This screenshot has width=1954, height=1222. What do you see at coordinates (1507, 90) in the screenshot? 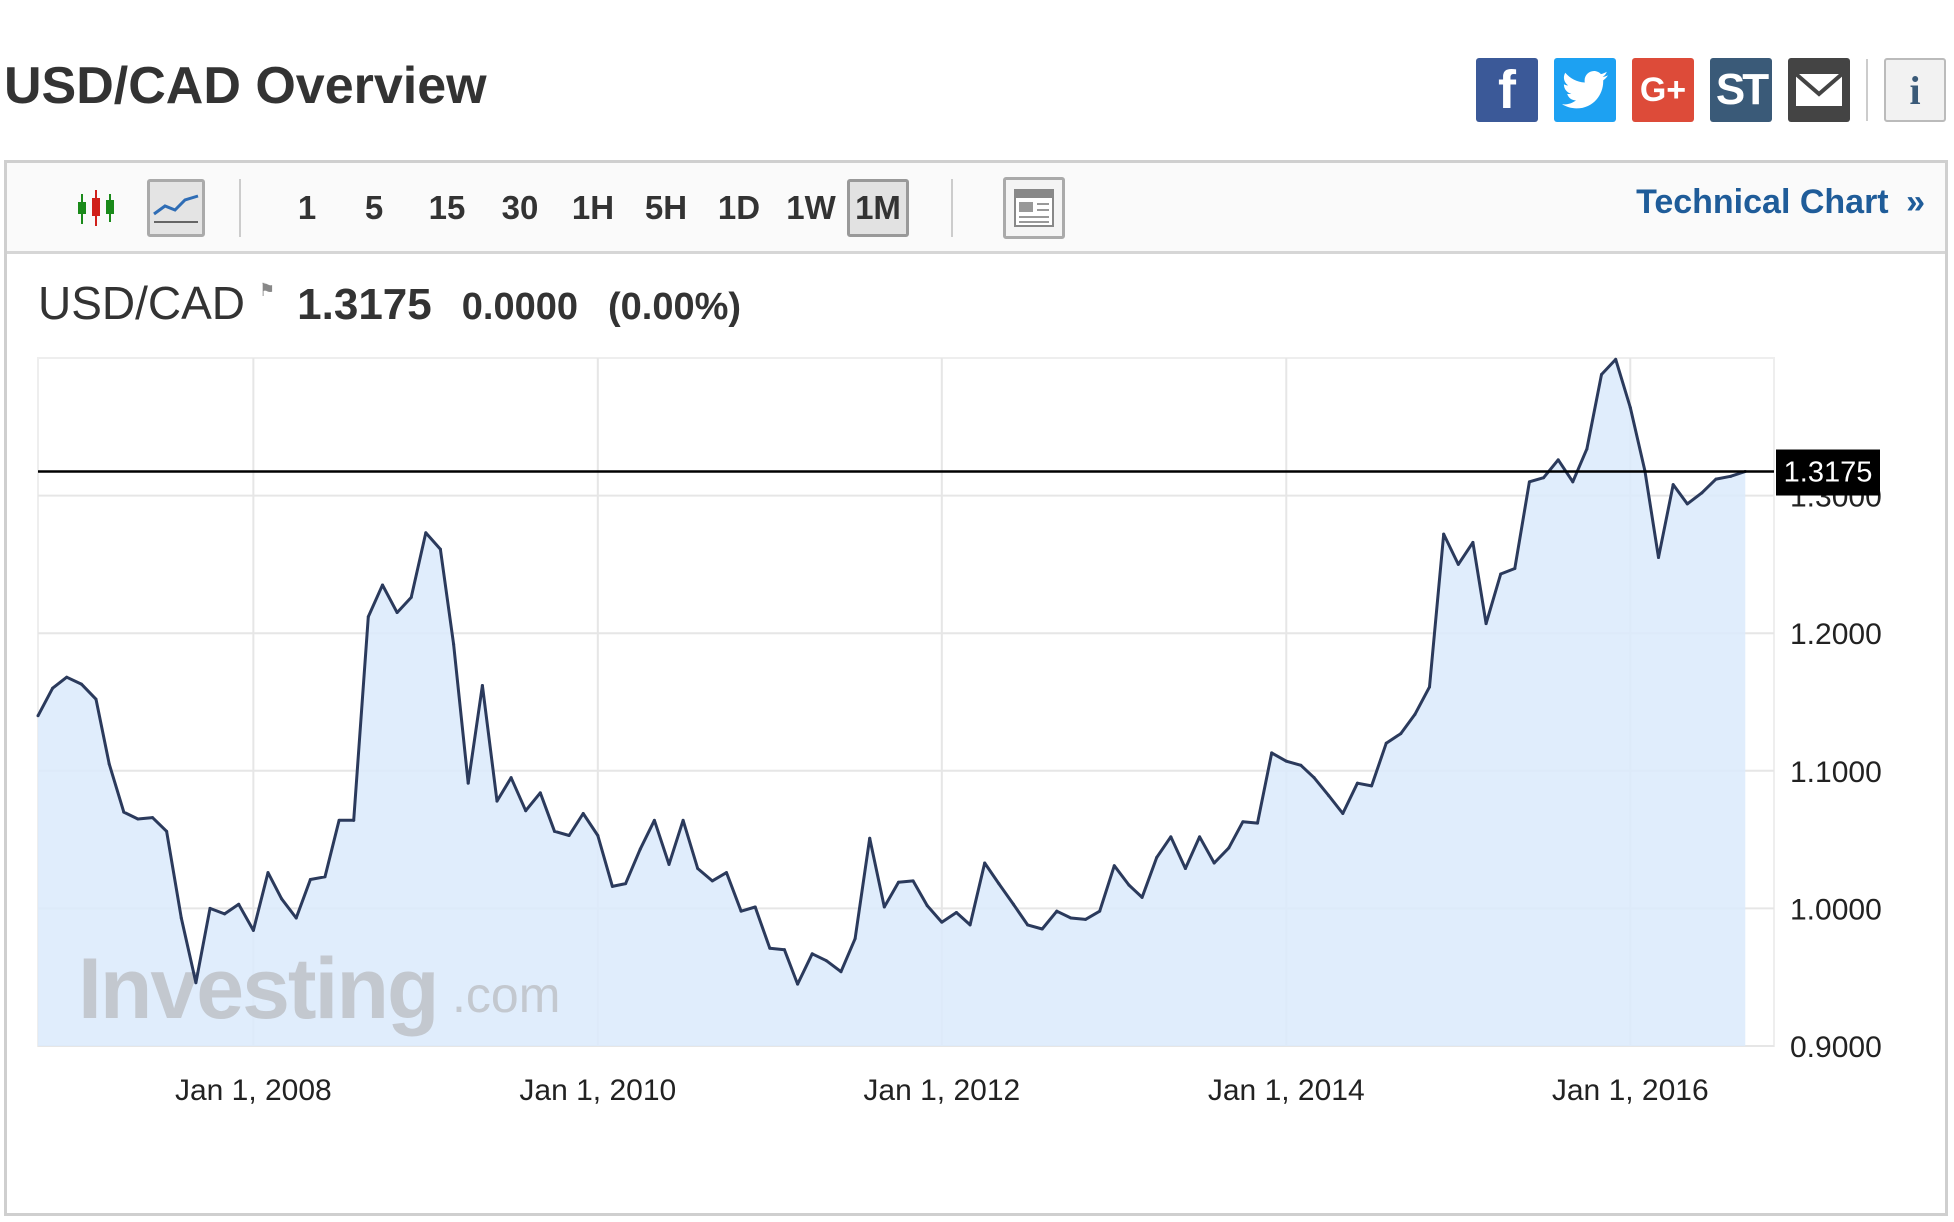
I see `facebook-icon: f` at bounding box center [1507, 90].